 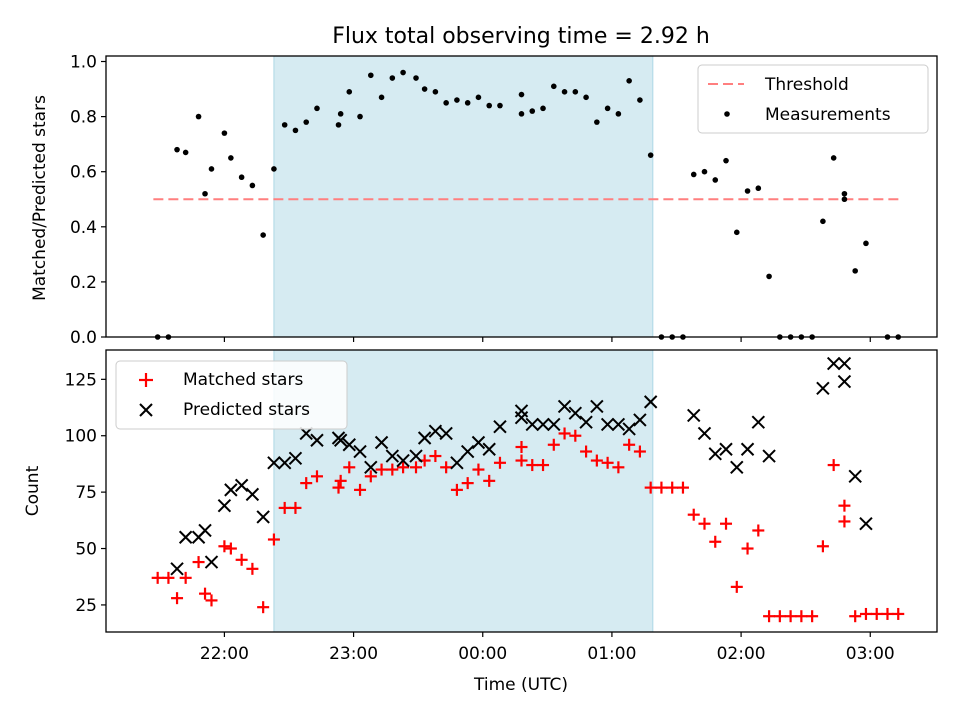 I want to click on x-tick-label-0: 22:00, so click(x=224, y=654).